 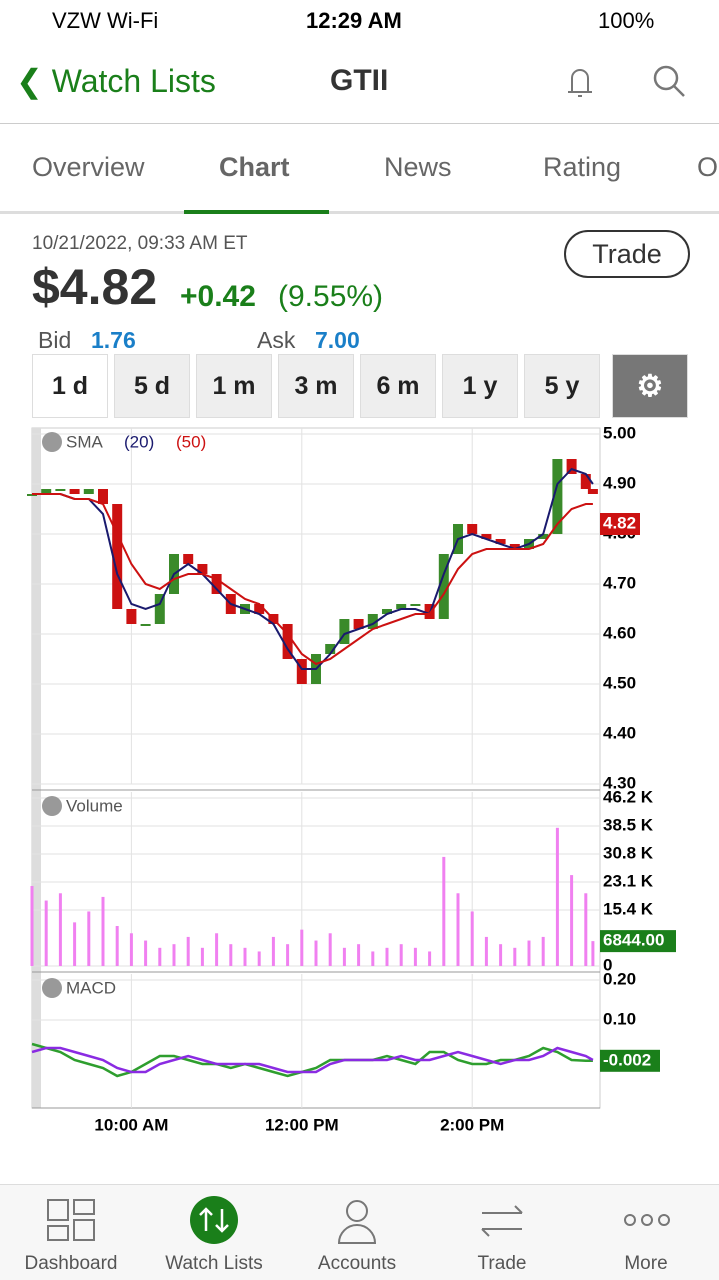 What do you see at coordinates (626, 20) in the screenshot?
I see `battery: 100%` at bounding box center [626, 20].